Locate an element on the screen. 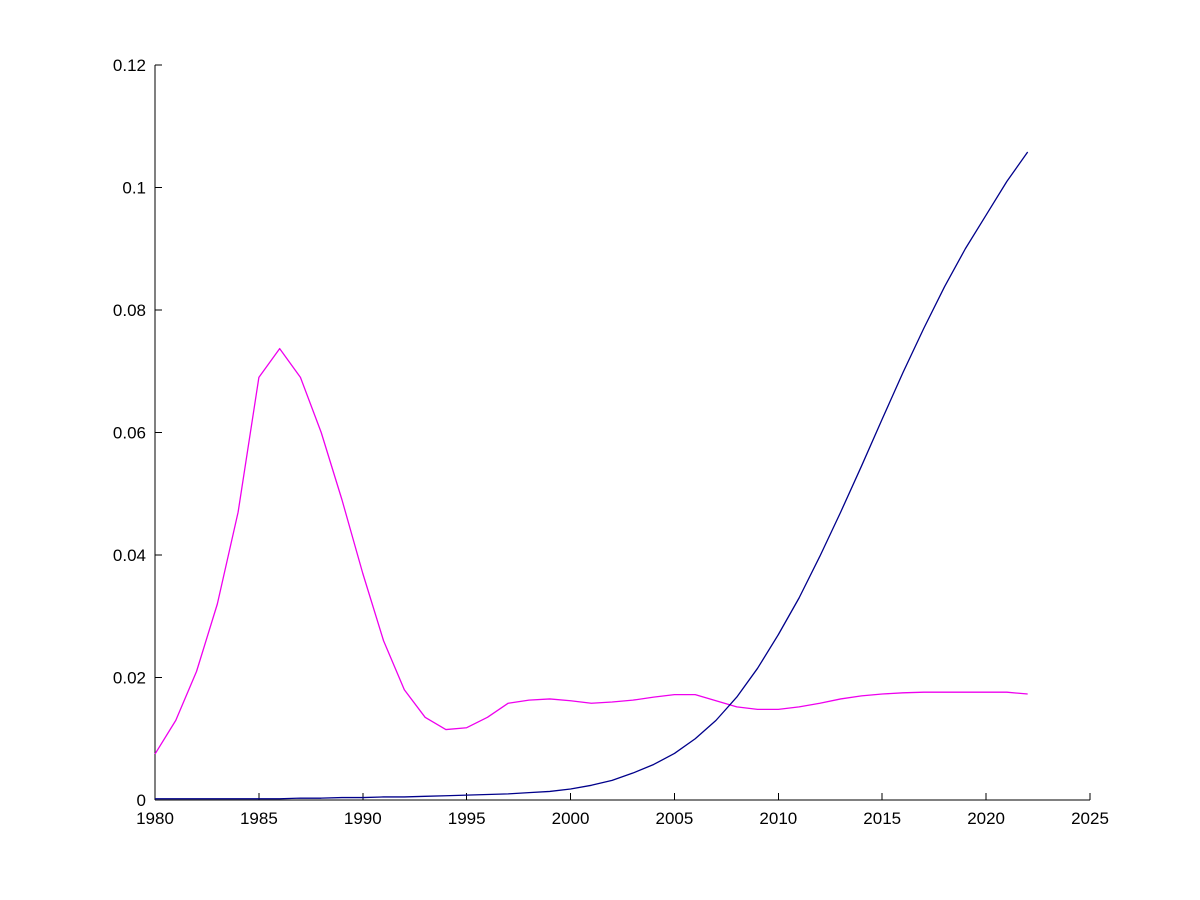  x-tick-label: 2015 is located at coordinates (882, 818).